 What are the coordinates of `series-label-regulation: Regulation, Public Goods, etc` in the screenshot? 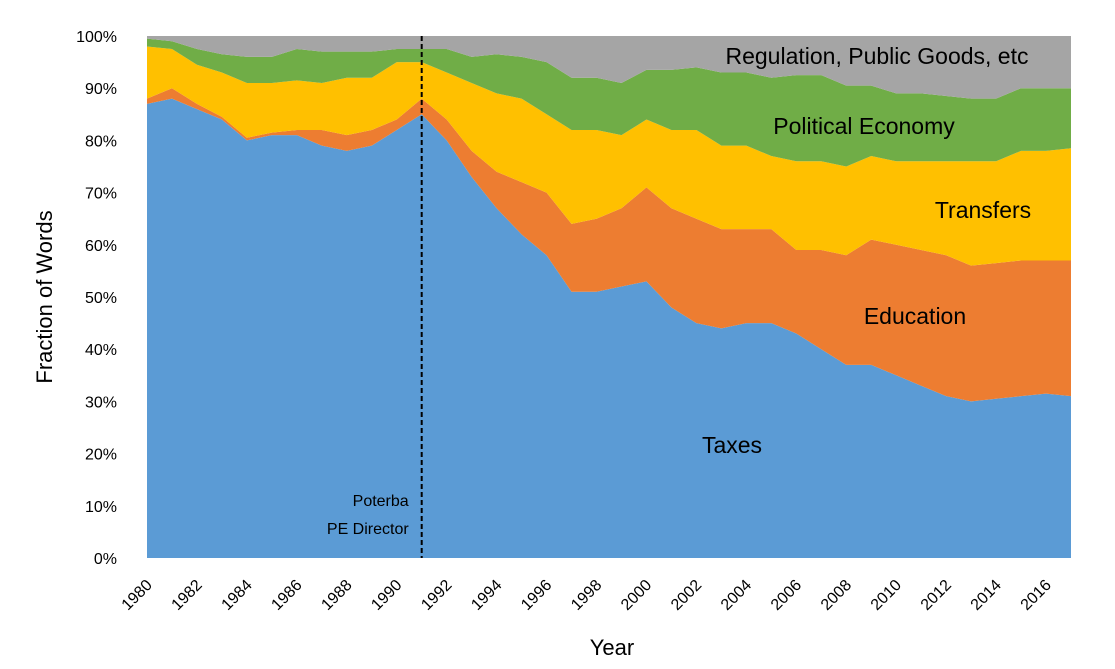 It's located at (876, 56).